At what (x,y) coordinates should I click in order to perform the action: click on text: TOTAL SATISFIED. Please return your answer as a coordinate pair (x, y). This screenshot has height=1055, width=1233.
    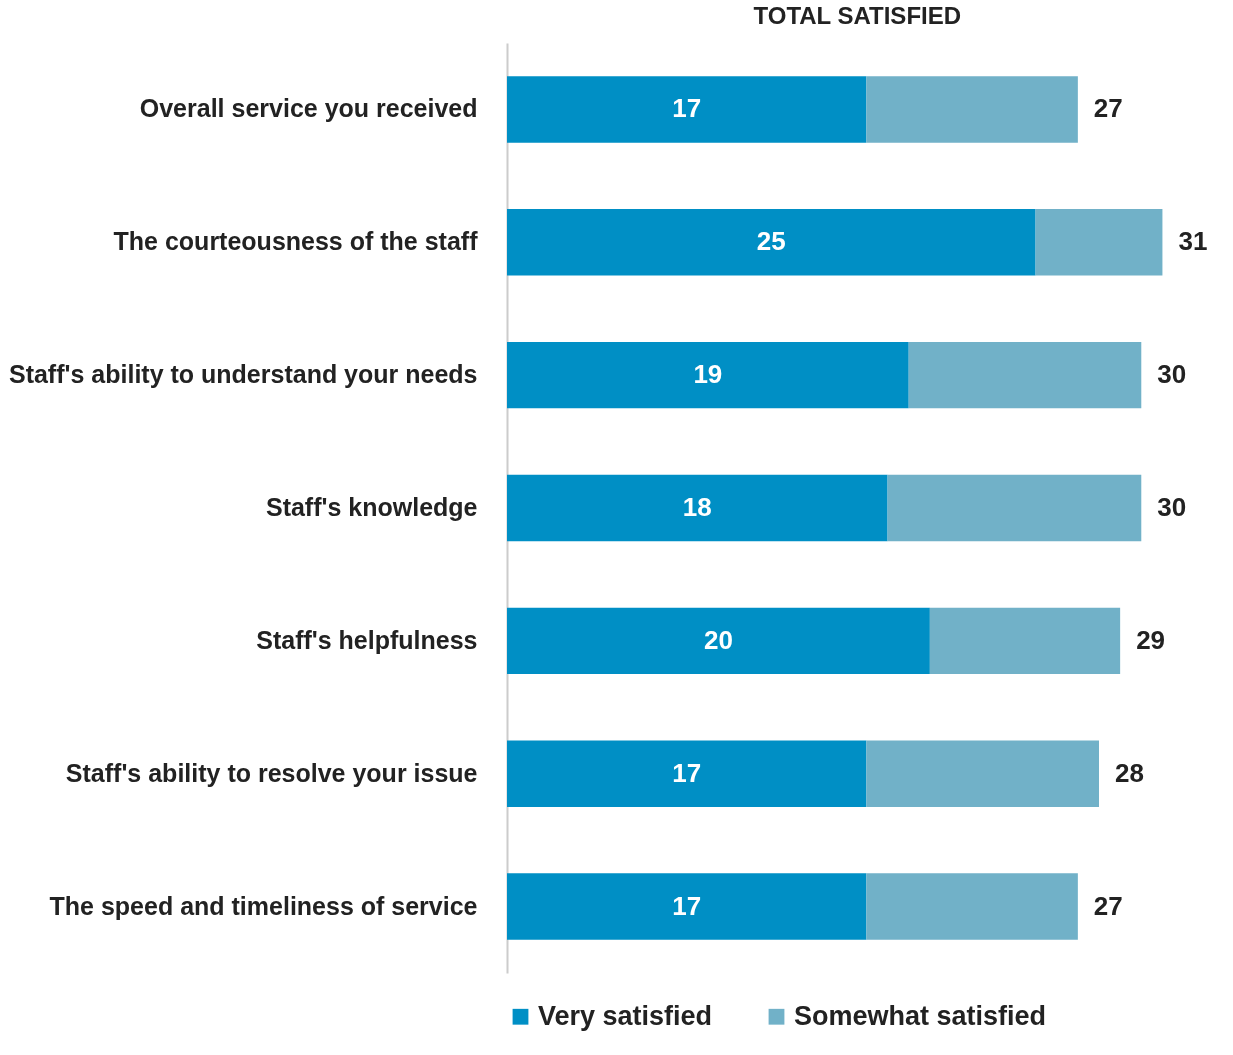
    Looking at the image, I should click on (857, 15).